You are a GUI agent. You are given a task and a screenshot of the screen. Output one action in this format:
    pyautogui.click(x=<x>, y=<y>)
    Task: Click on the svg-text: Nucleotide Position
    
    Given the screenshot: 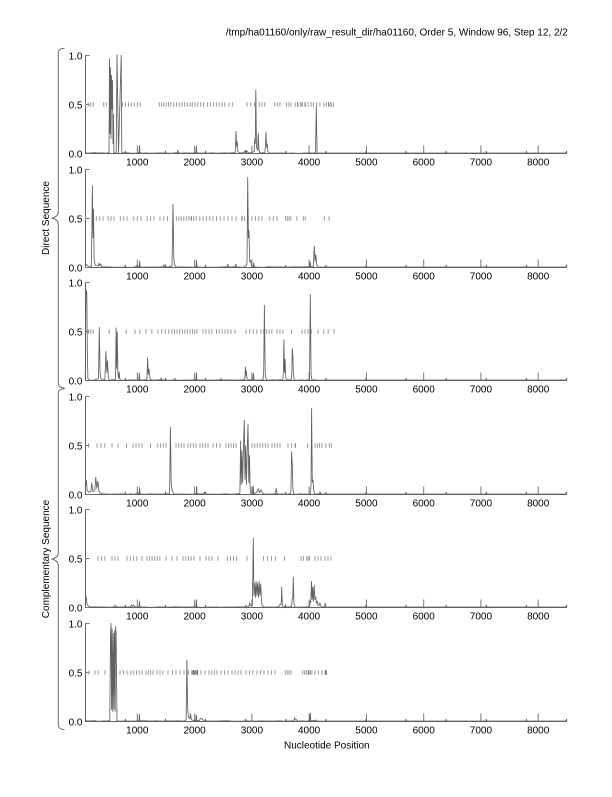 What is the action you would take?
    pyautogui.click(x=327, y=746)
    